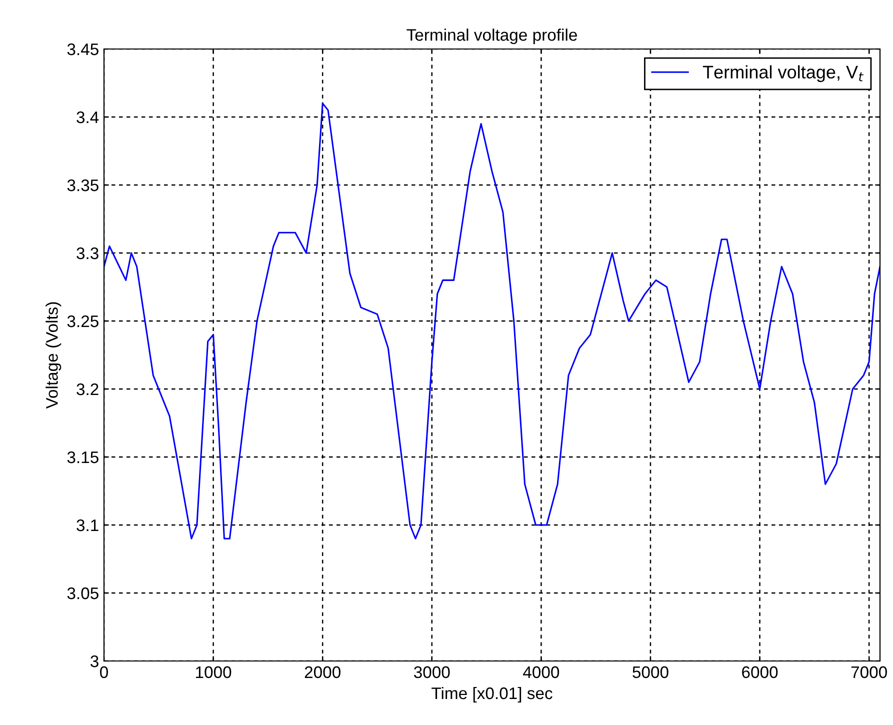 This screenshot has height=725, width=893. Describe the element at coordinates (82, 49) in the screenshot. I see `y-tick-label: 3.45` at that location.